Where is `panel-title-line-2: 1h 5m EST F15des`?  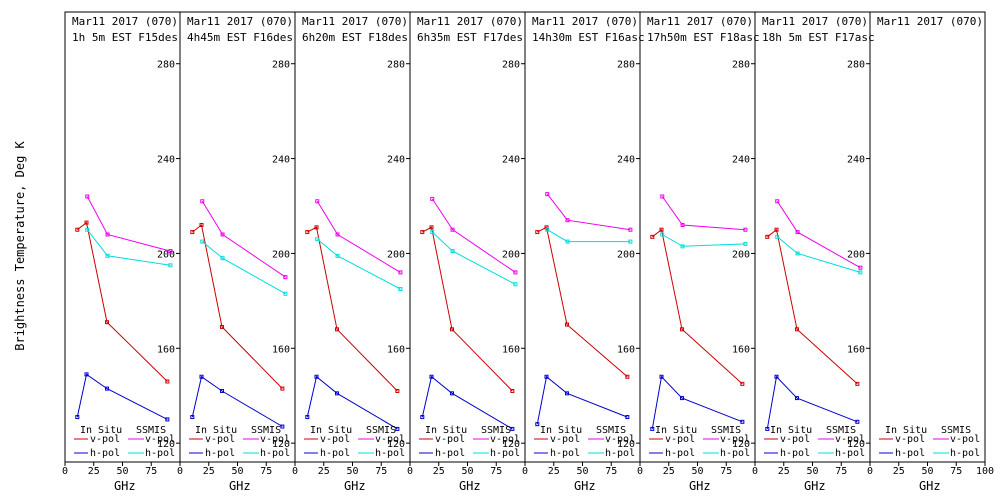
panel-title-line-2: 1h 5m EST F15des is located at coordinates (125, 37).